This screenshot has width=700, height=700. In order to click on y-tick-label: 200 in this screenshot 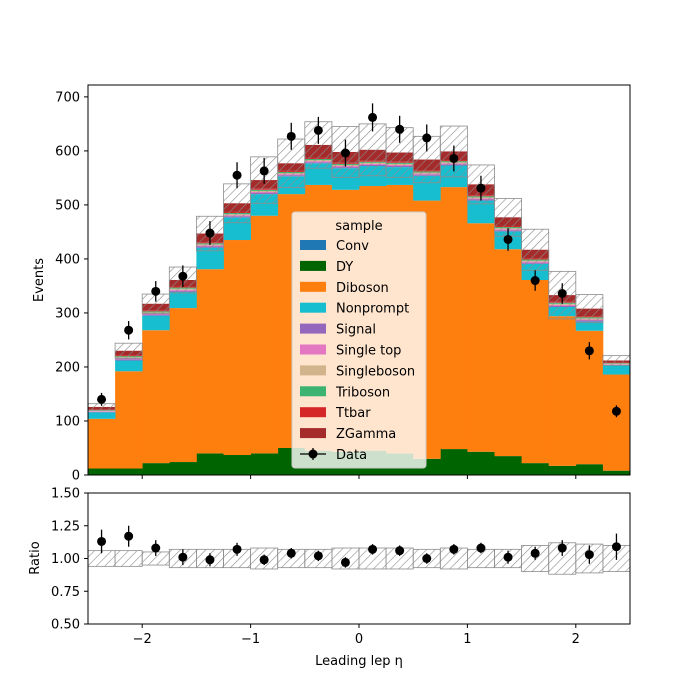, I will do `click(67, 367)`.